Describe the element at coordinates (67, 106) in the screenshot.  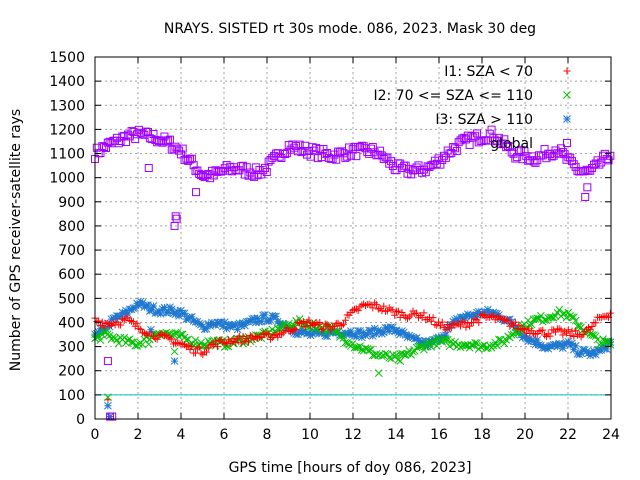
I see `y-tick-label: 1300` at that location.